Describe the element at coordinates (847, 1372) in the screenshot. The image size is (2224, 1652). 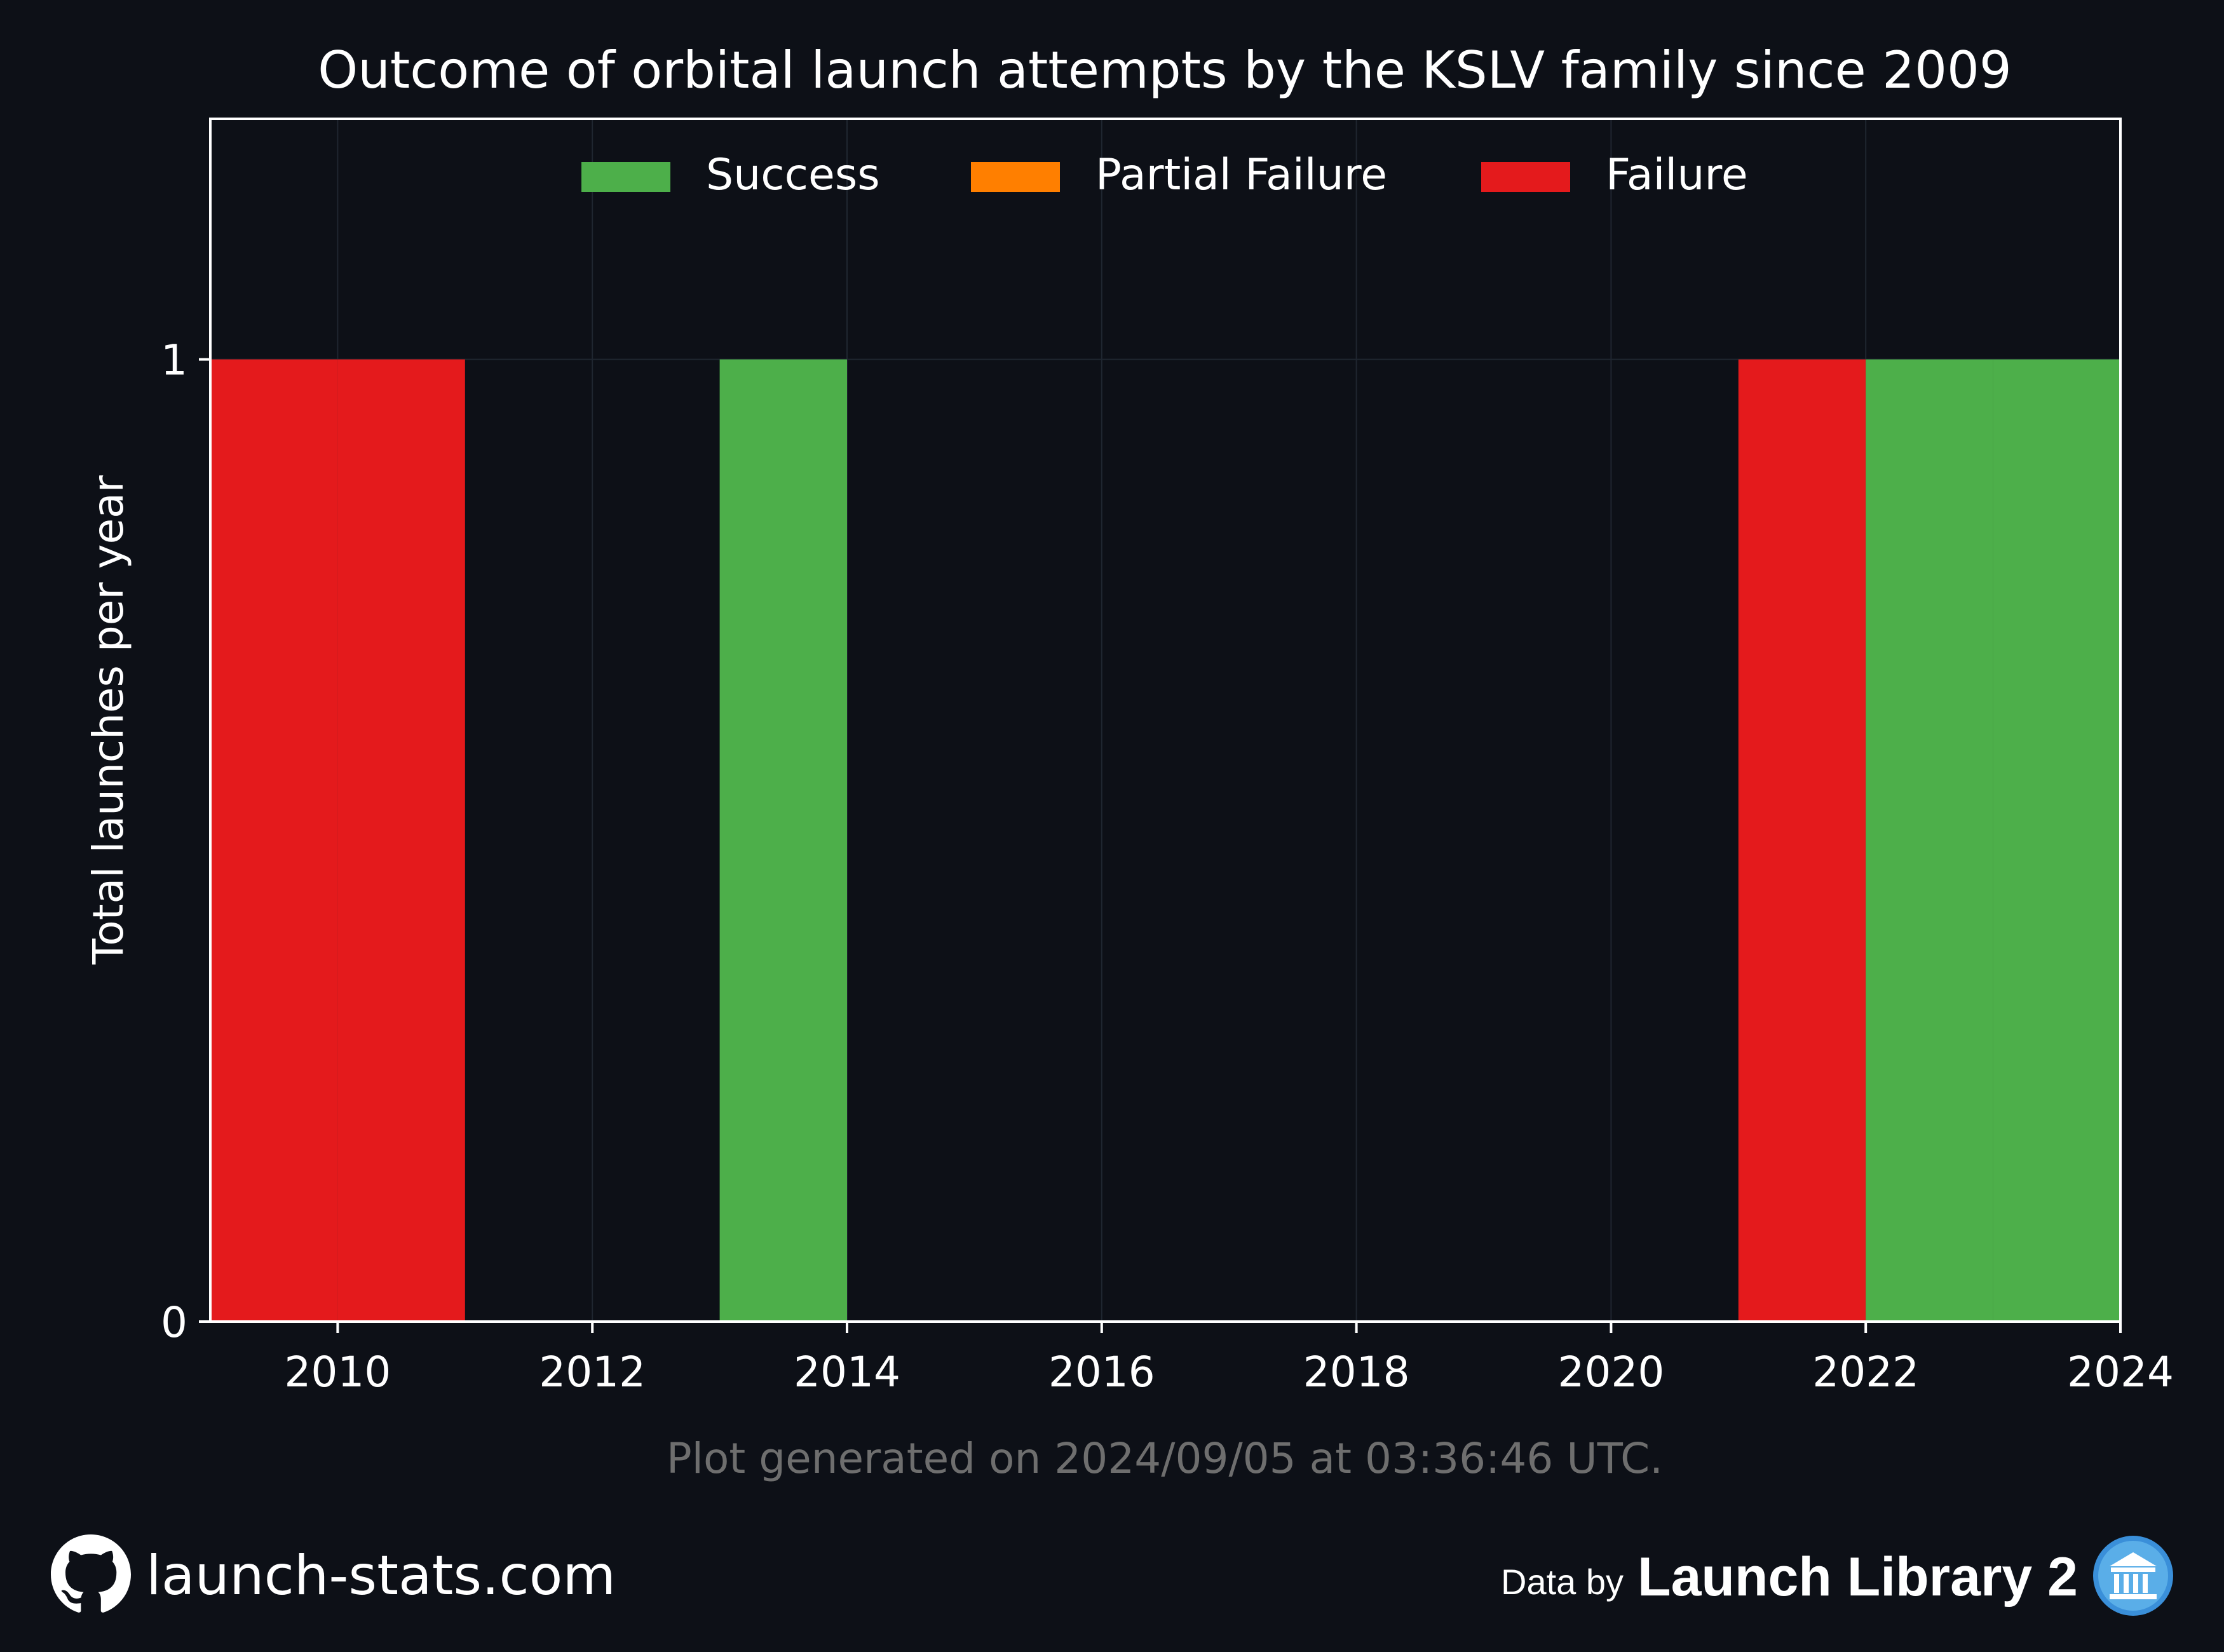
I see `x-tick-label: 2014` at that location.